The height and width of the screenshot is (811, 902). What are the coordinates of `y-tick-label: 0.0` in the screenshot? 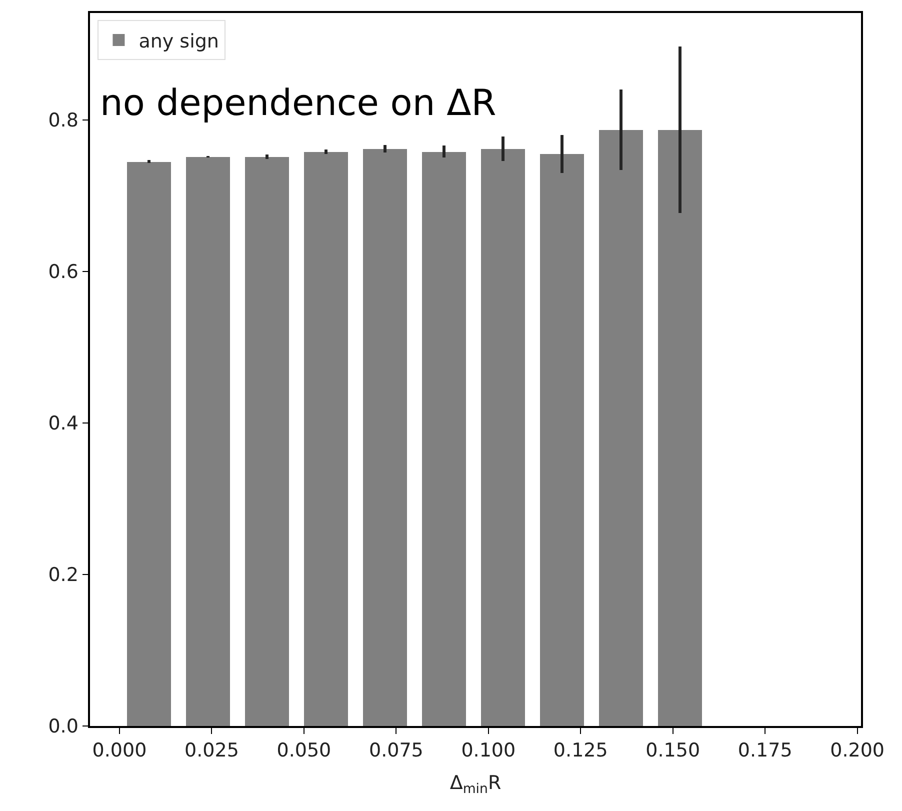 It's located at (63, 727).